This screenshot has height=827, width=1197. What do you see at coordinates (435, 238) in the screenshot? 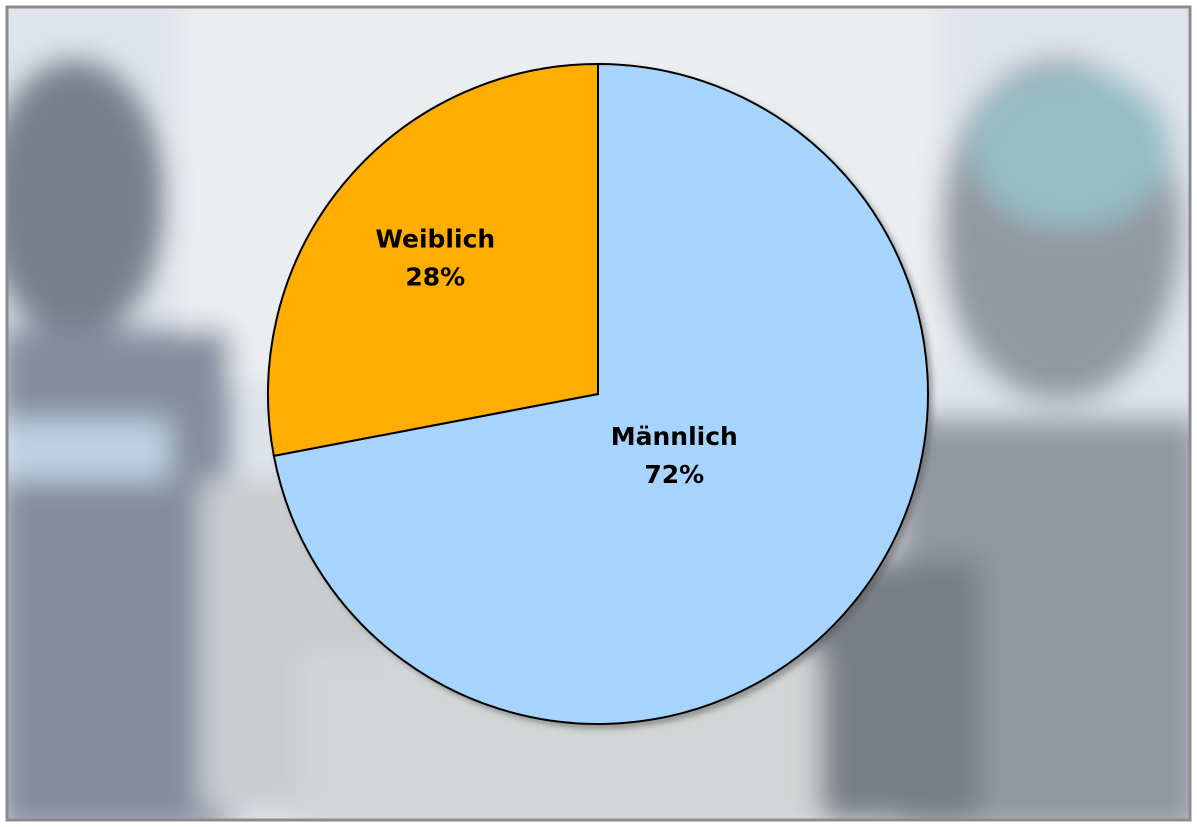
I see `slice-category-label: Weiblich` at bounding box center [435, 238].